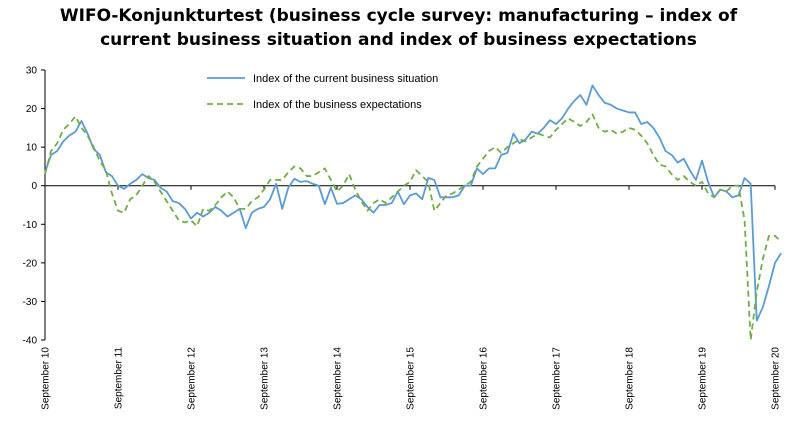 This screenshot has width=797, height=434. What do you see at coordinates (557, 378) in the screenshot?
I see `x-tick-label: September 17` at bounding box center [557, 378].